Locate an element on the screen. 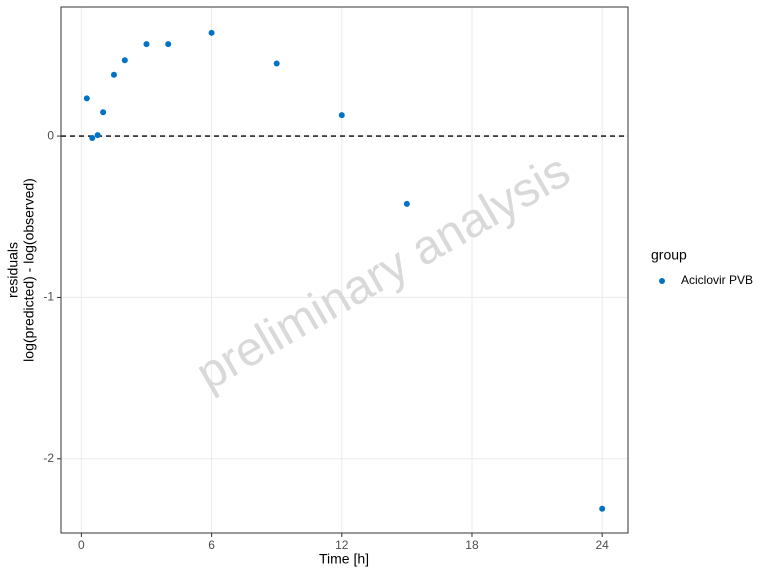 The height and width of the screenshot is (576, 768). y-tick-label: -1 is located at coordinates (48, 297).